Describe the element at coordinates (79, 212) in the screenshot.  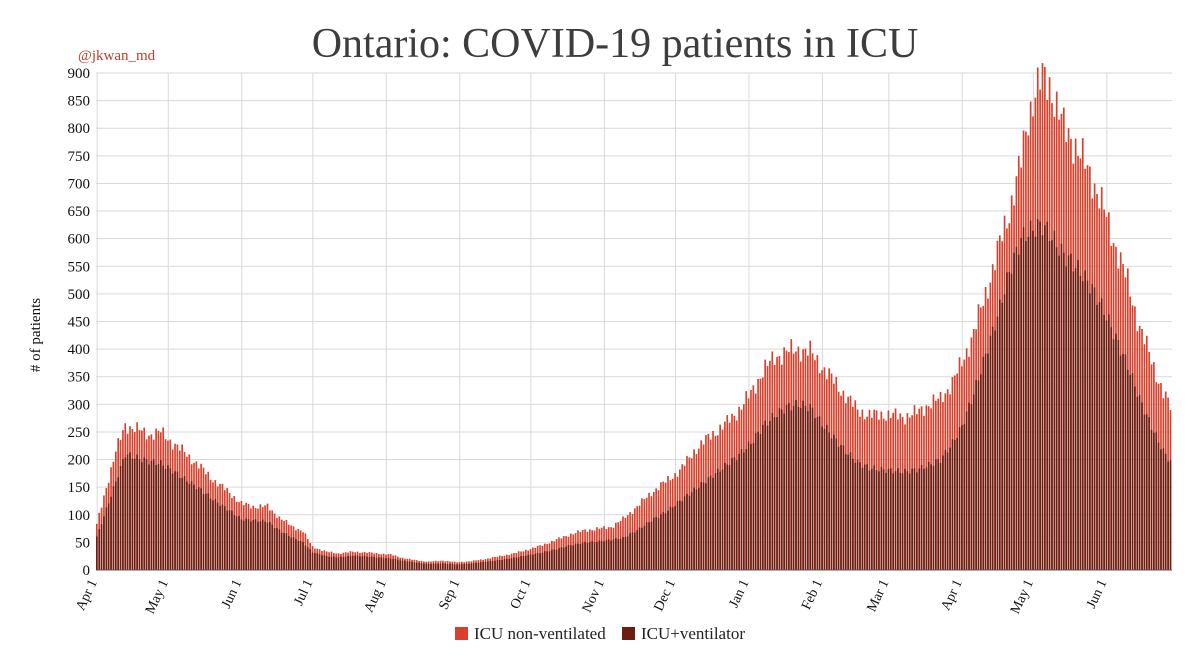
I see `y-tick-label: 650` at that location.